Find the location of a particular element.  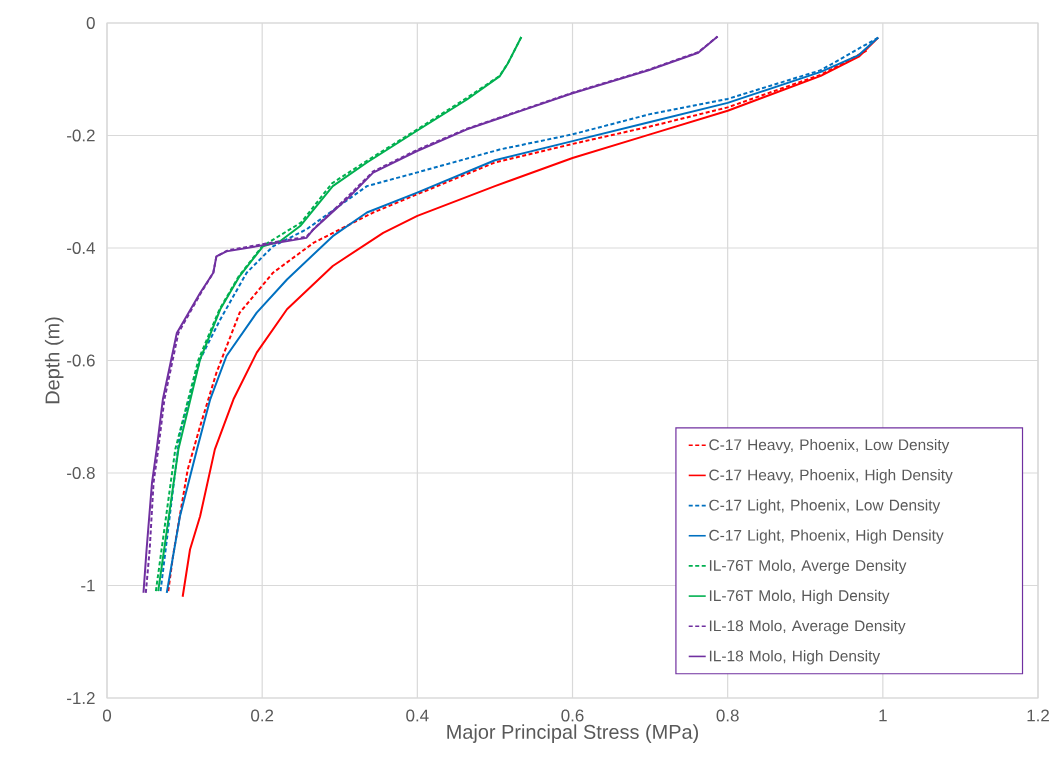

legend-label: IL-18 Molo, High Density is located at coordinates (795, 657).